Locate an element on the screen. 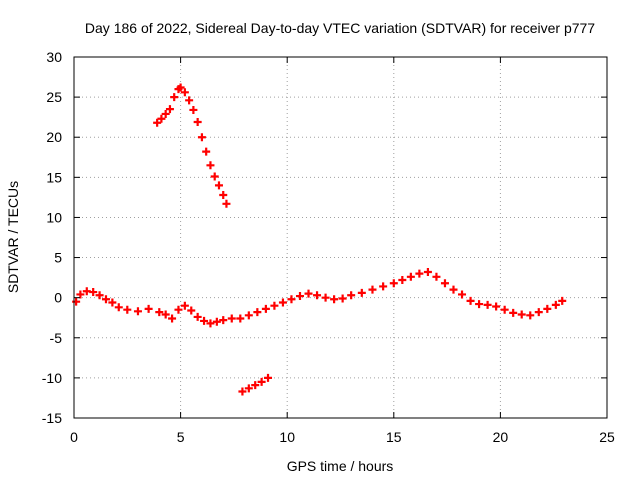 Image resolution: width=640 pixels, height=480 pixels. y-tick-label: 0 is located at coordinates (58, 298).